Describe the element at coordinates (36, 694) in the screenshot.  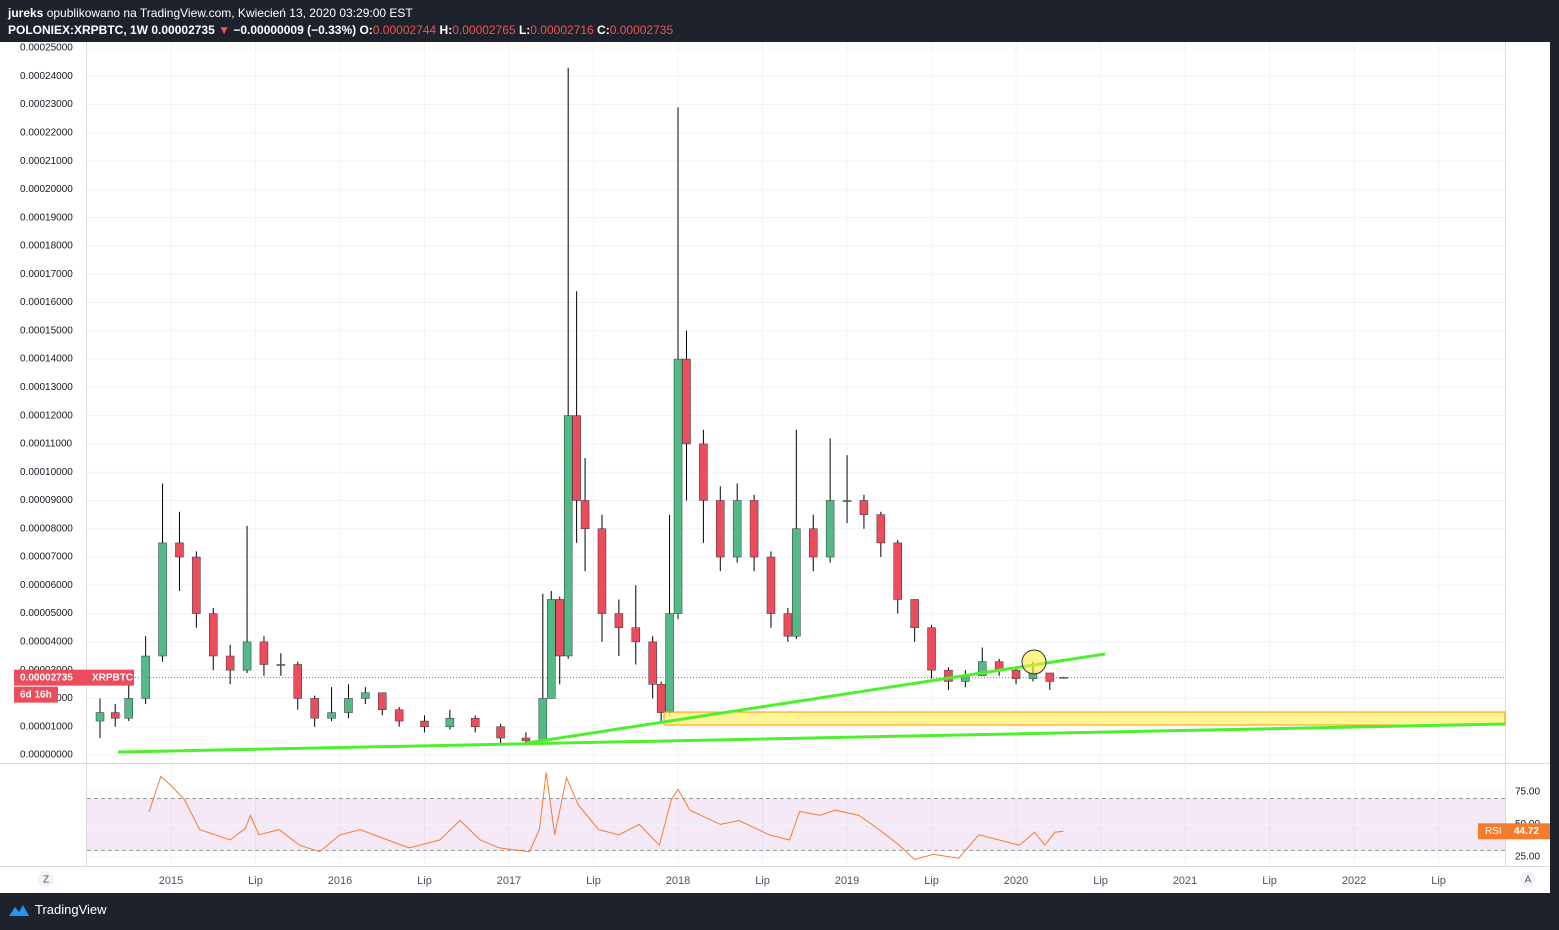
I see `countdown-tag` at that location.